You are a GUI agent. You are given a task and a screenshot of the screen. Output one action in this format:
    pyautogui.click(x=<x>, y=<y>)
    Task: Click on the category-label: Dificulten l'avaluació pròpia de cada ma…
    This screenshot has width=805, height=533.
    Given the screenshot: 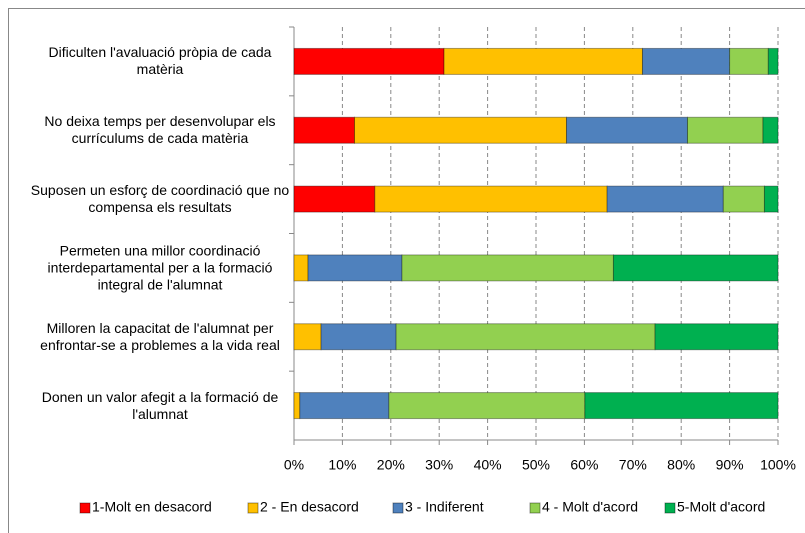 What is the action you would take?
    pyautogui.click(x=160, y=61)
    